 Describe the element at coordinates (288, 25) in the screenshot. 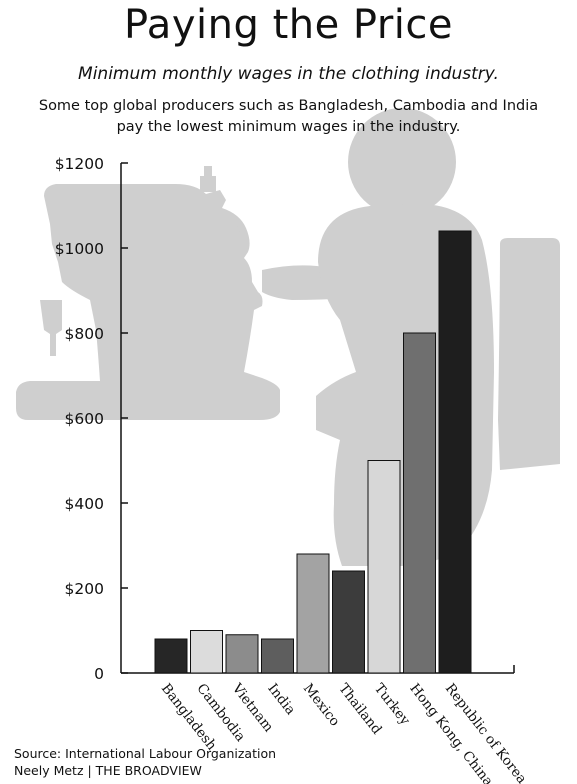

I see `chart-title: Paying the Price` at that location.